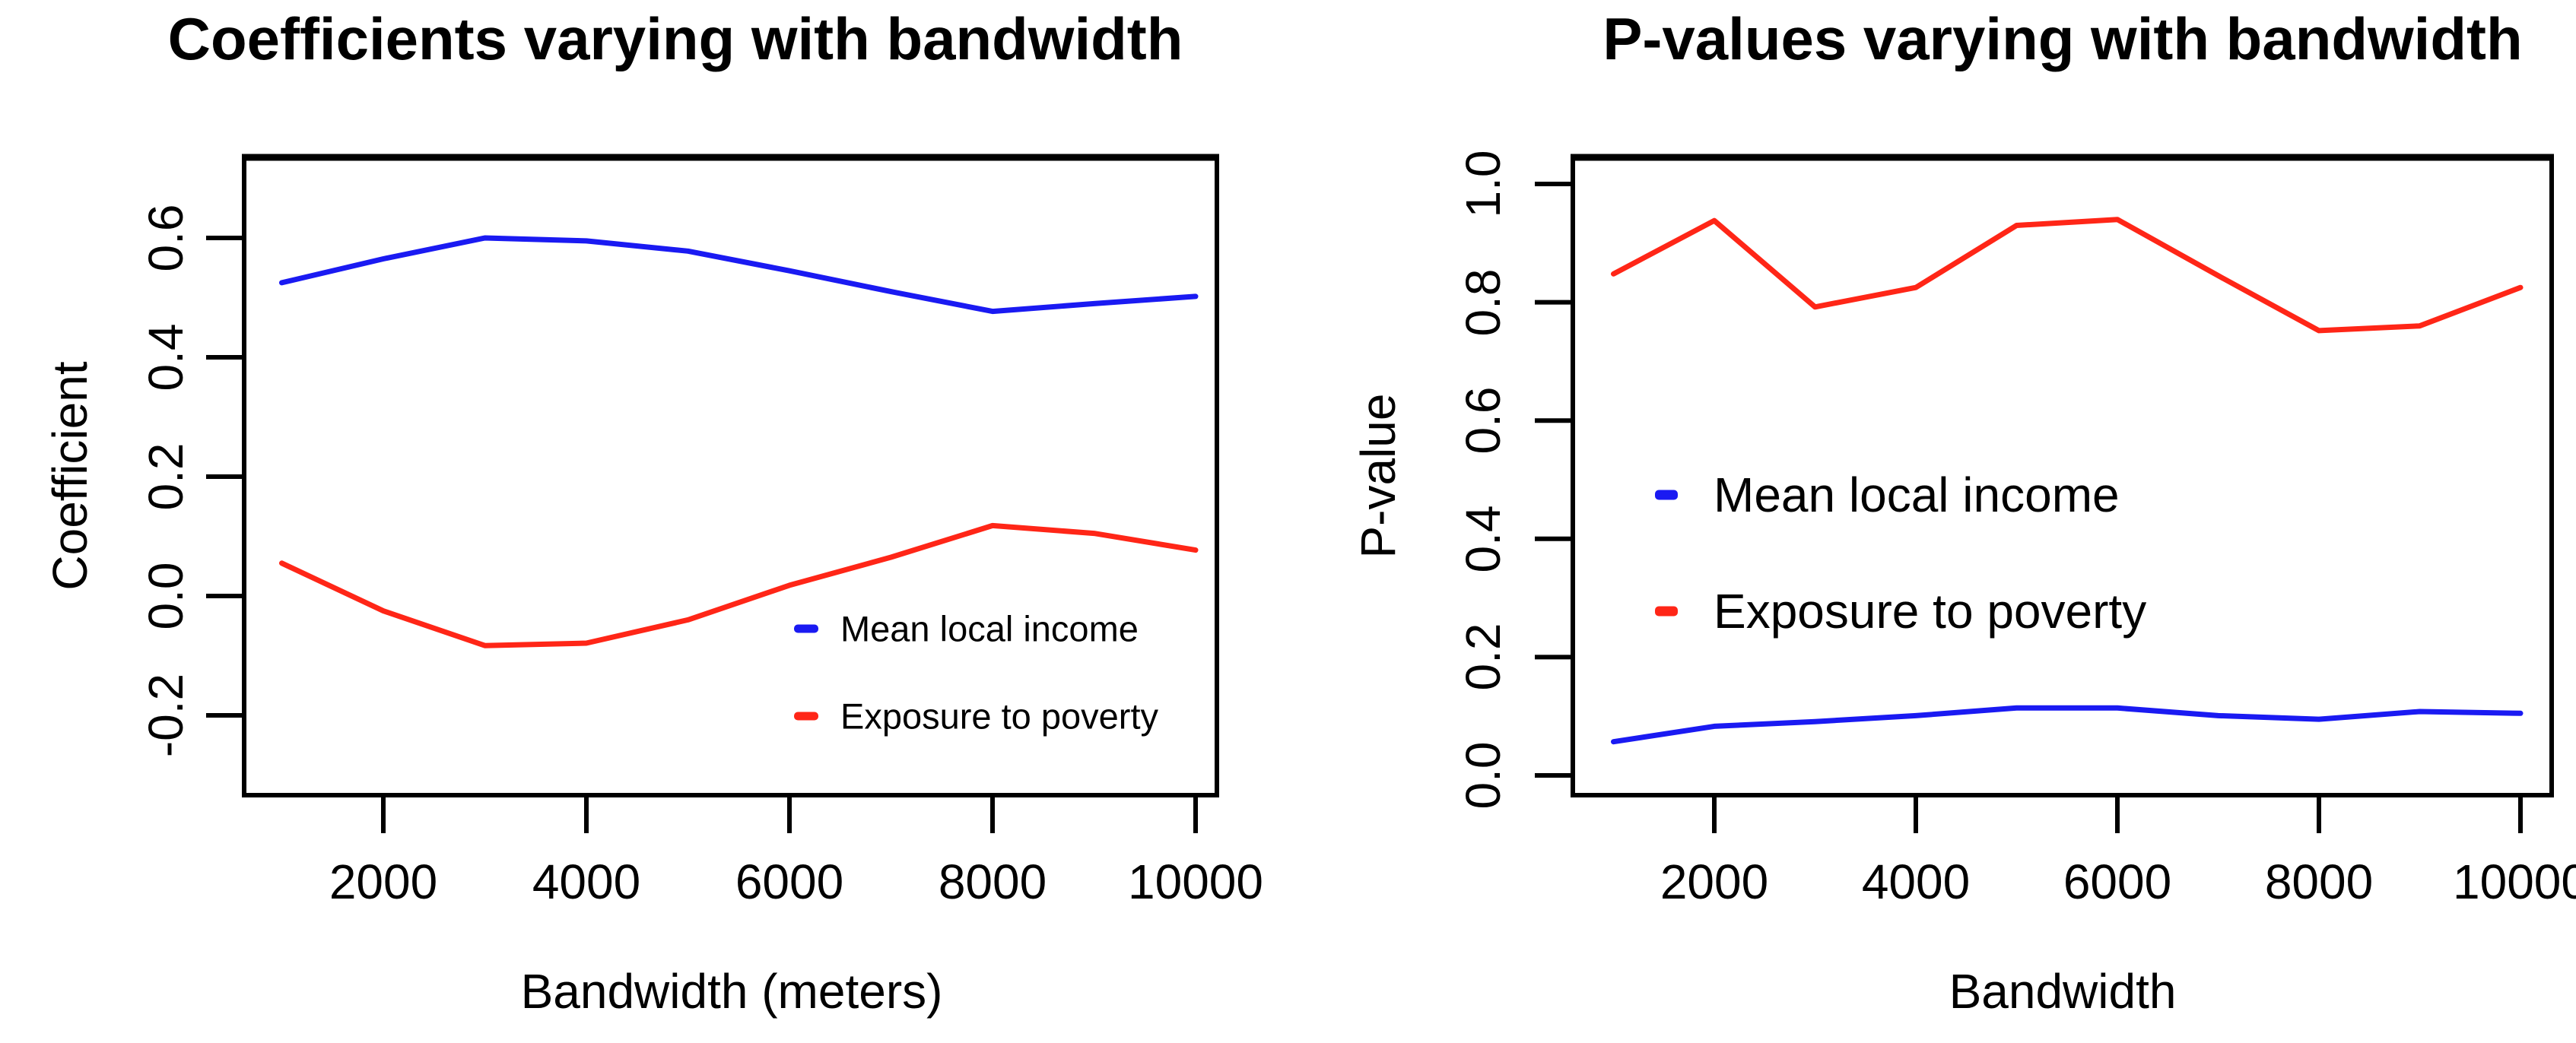 The height and width of the screenshot is (1043, 2576). I want to click on y-axis-label-coefficient: Coefficient, so click(70, 476).